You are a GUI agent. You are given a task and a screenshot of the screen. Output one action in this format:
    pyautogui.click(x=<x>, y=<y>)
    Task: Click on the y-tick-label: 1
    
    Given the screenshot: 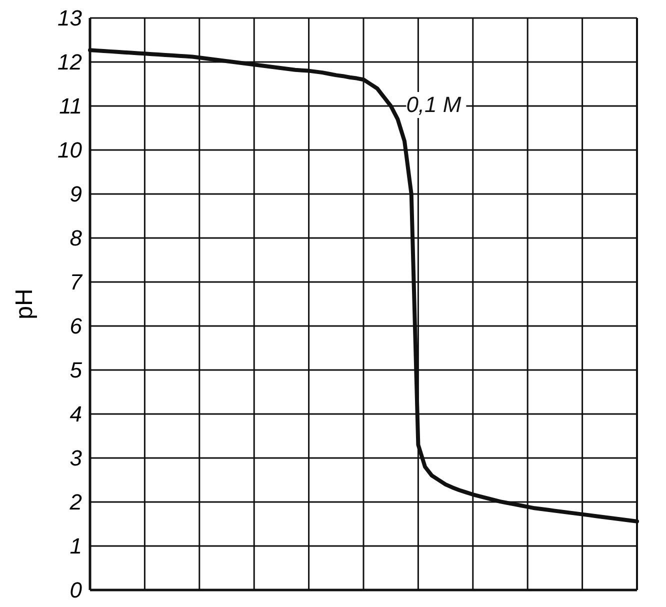 What is the action you would take?
    pyautogui.click(x=76, y=546)
    